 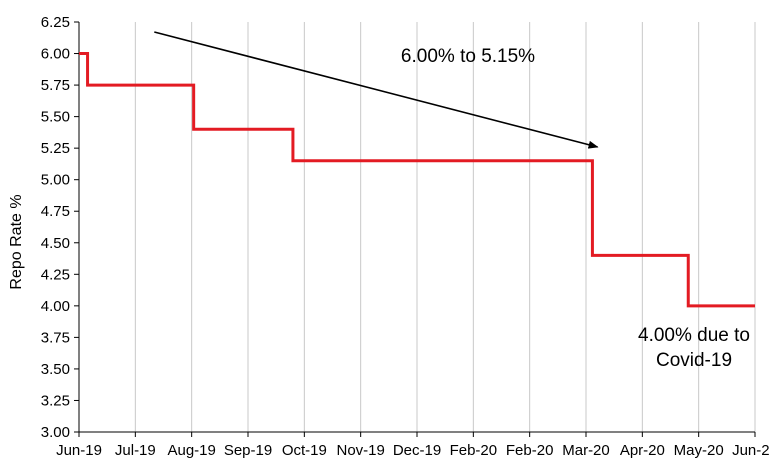 I want to click on covid-note-line-2: Covid-19, so click(x=694, y=360).